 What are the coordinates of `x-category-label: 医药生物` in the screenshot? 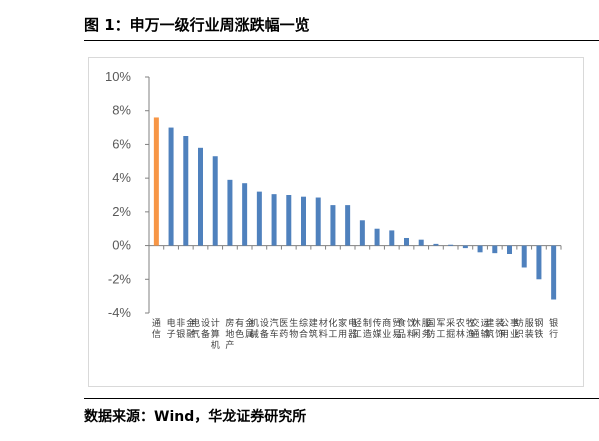 It's located at (288, 328).